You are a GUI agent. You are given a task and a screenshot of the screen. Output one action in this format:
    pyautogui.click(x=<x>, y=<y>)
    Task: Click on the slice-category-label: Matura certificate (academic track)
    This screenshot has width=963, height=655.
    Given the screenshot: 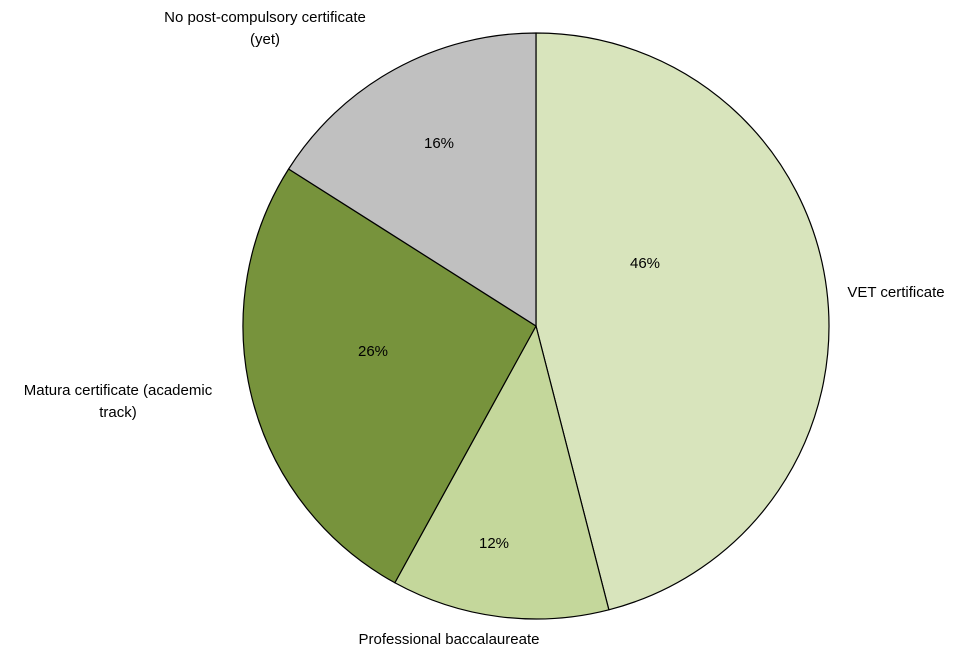 What is the action you would take?
    pyautogui.click(x=118, y=401)
    